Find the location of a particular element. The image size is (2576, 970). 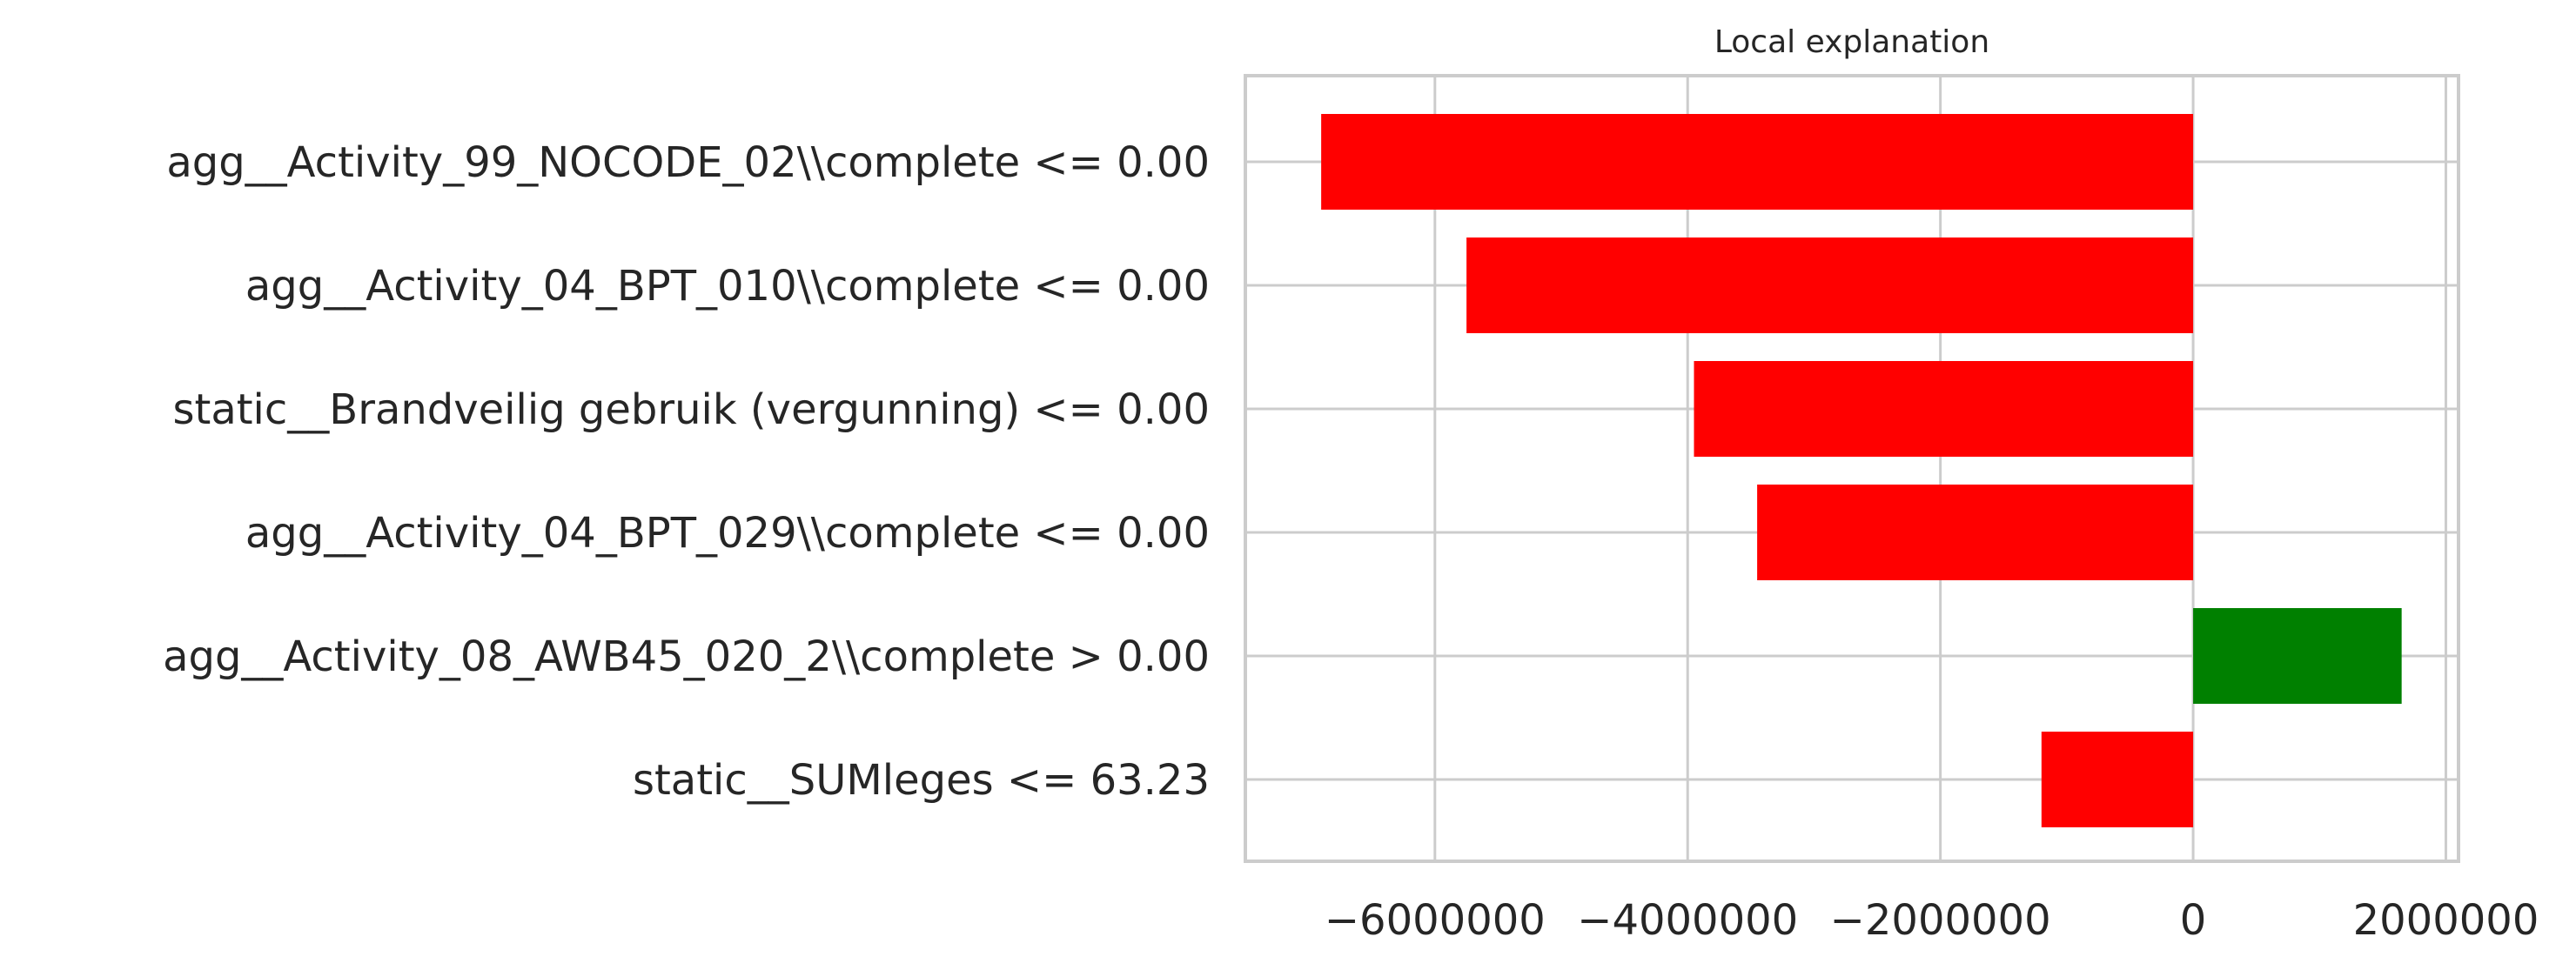

x-tick-label: −6000000 is located at coordinates (1435, 920).